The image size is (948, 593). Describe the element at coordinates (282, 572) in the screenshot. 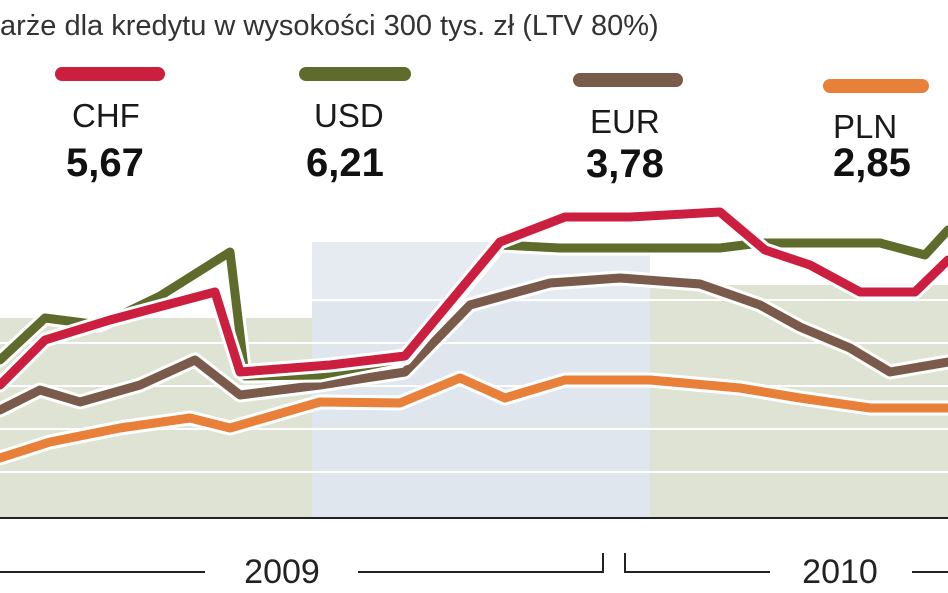

I see `year-label-2009: 2009` at that location.